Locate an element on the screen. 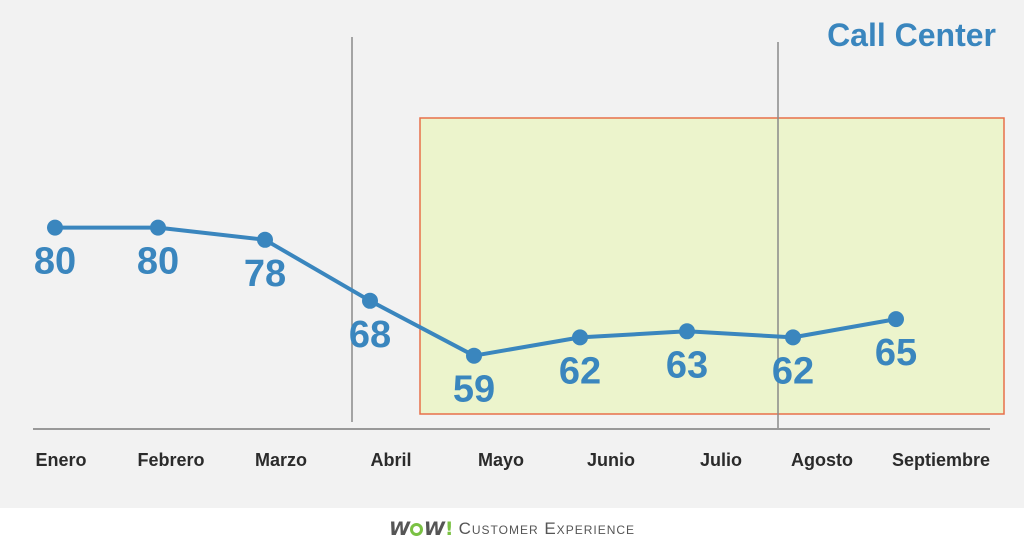 Image resolution: width=1024 pixels, height=550 pixels. wow-logo: W W! is located at coordinates (421, 529).